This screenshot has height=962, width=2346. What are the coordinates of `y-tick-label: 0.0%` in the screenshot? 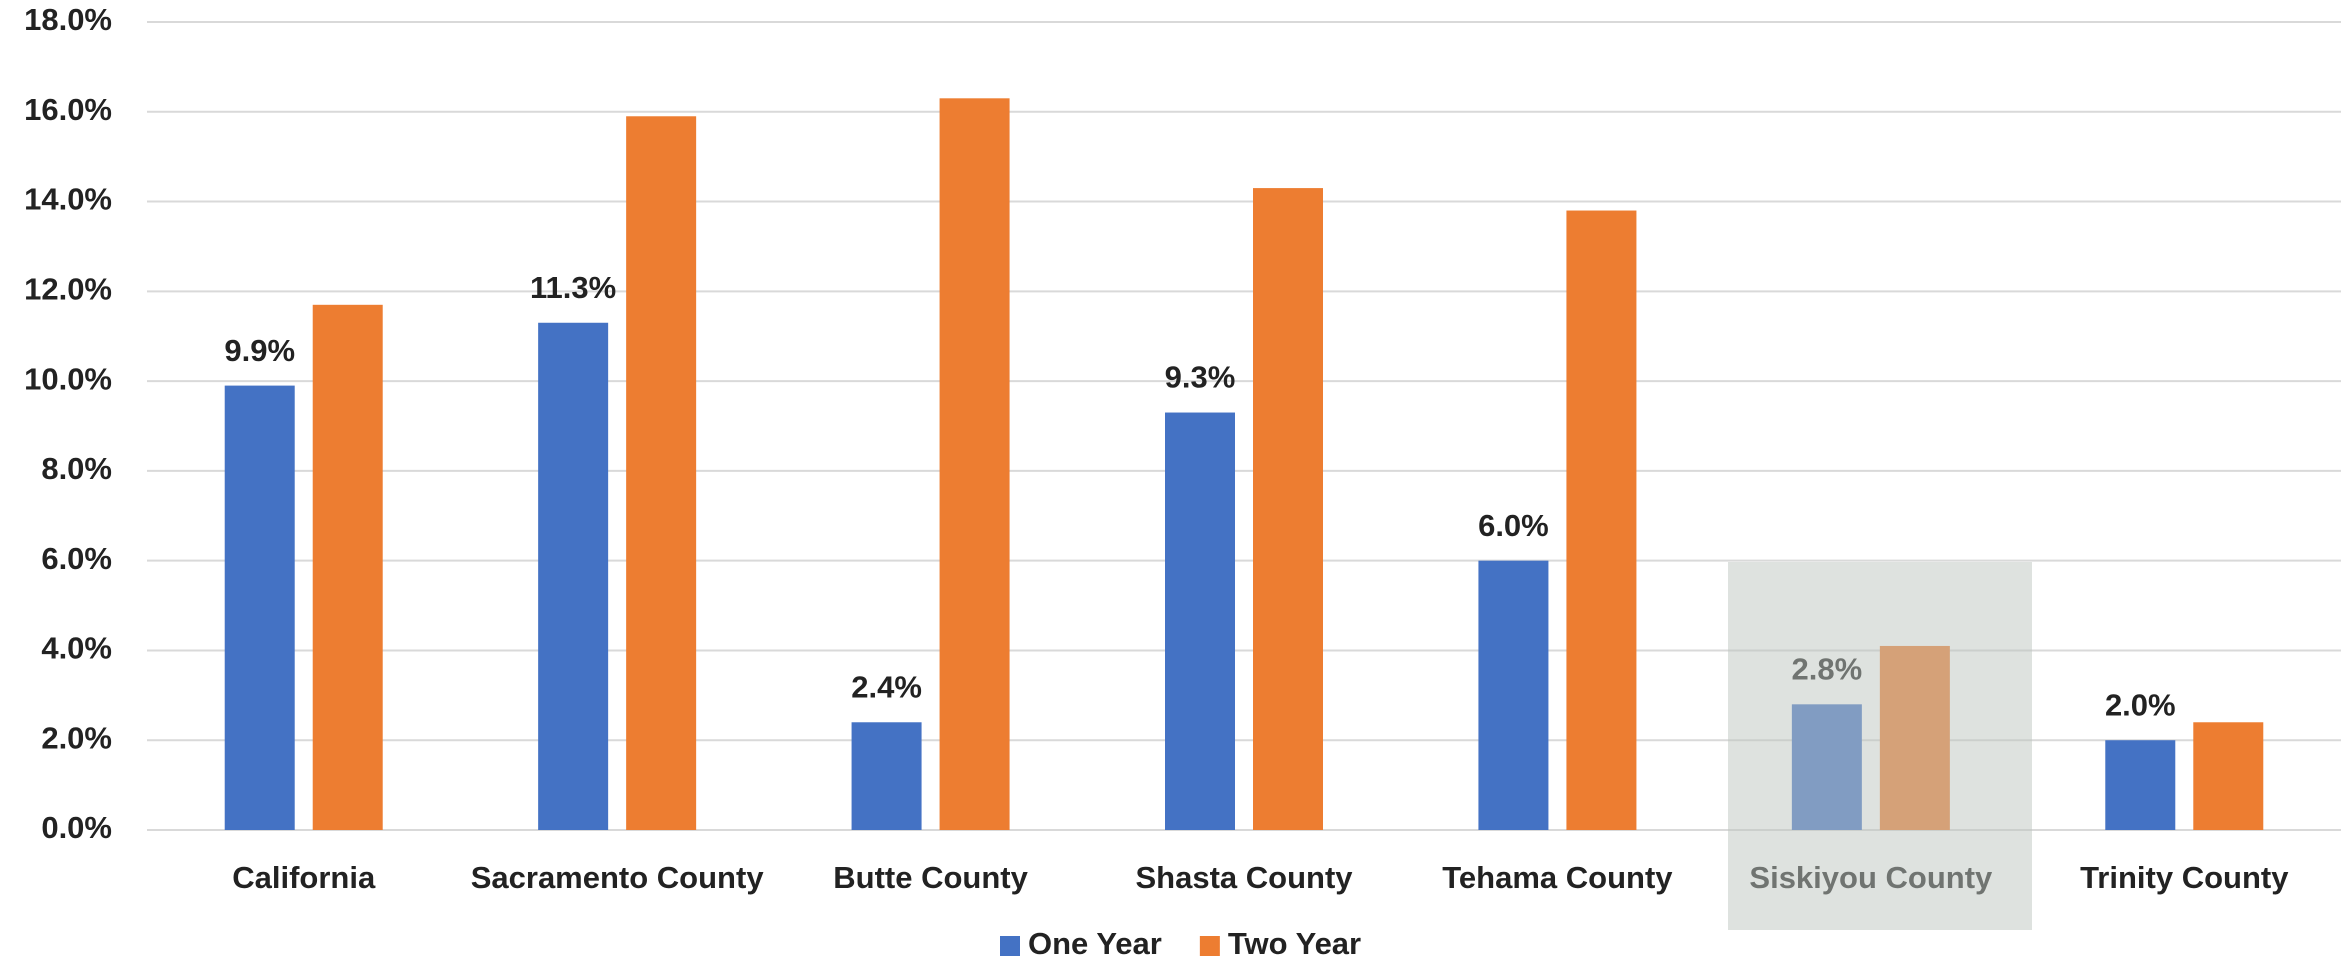 It's located at (76, 827).